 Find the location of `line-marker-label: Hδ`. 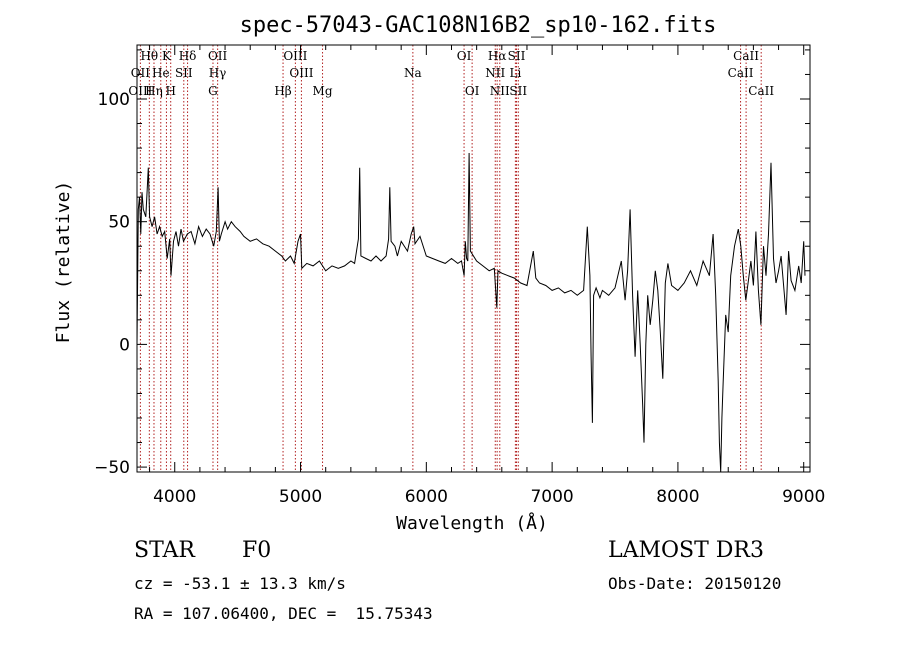

line-marker-label: Hδ is located at coordinates (188, 56).